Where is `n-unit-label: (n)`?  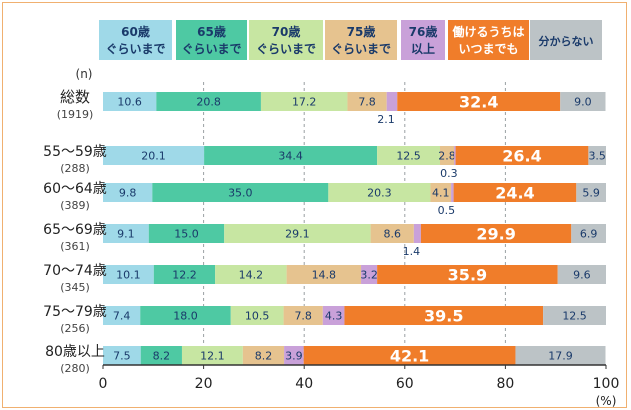
n-unit-label: (n) is located at coordinates (84, 74).